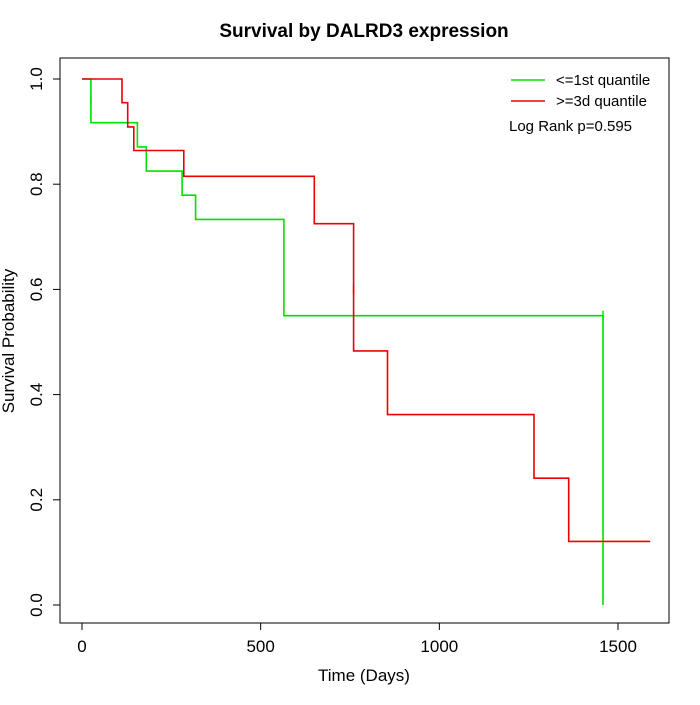 This screenshot has width=700, height=705. Describe the element at coordinates (36, 184) in the screenshot. I see `y-tick-label: 0.8` at that location.